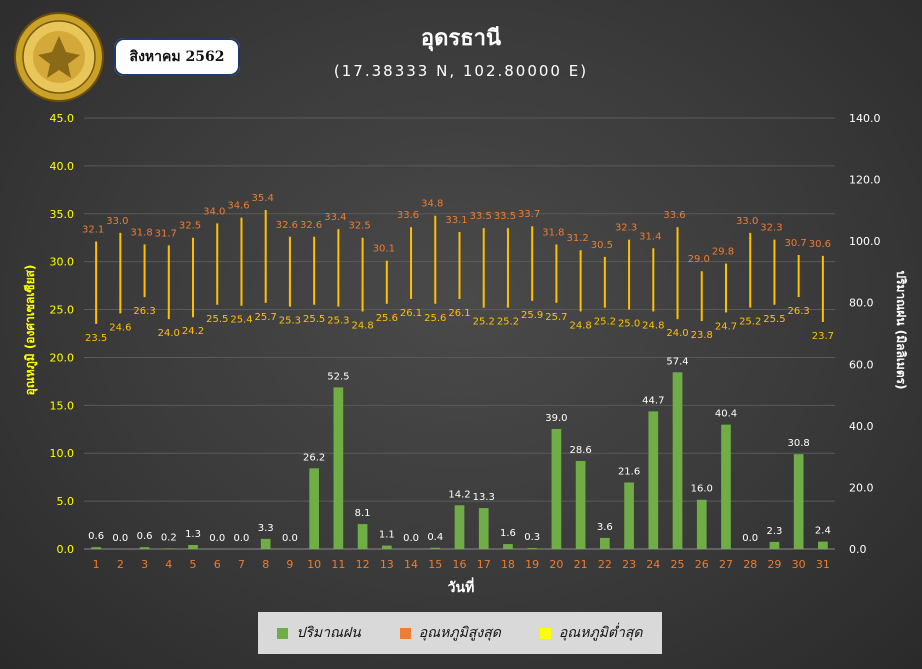 Image resolution: width=922 pixels, height=669 pixels. What do you see at coordinates (726, 414) in the screenshot?
I see `rain-value-label: 40.4` at bounding box center [726, 414].